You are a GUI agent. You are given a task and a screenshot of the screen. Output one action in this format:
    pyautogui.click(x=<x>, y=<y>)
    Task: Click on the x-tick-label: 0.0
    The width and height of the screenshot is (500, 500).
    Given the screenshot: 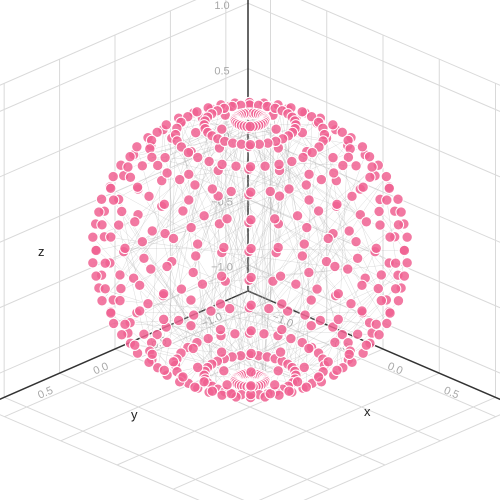 What is the action you would take?
    pyautogui.click(x=395, y=368)
    